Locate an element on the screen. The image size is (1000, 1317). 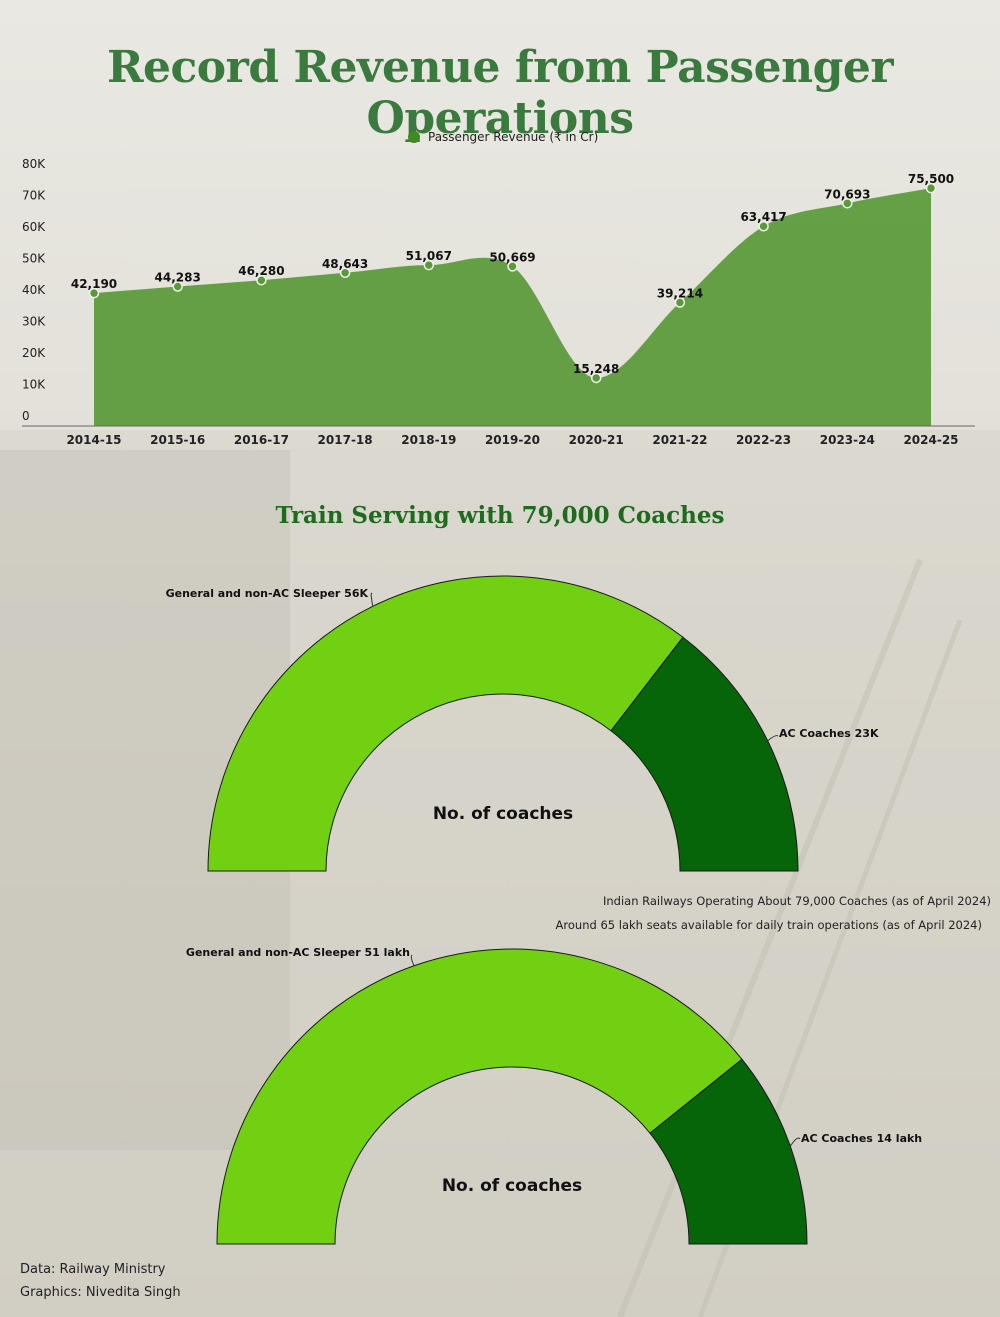
y-tick-label: 20K is located at coordinates (34, 353).